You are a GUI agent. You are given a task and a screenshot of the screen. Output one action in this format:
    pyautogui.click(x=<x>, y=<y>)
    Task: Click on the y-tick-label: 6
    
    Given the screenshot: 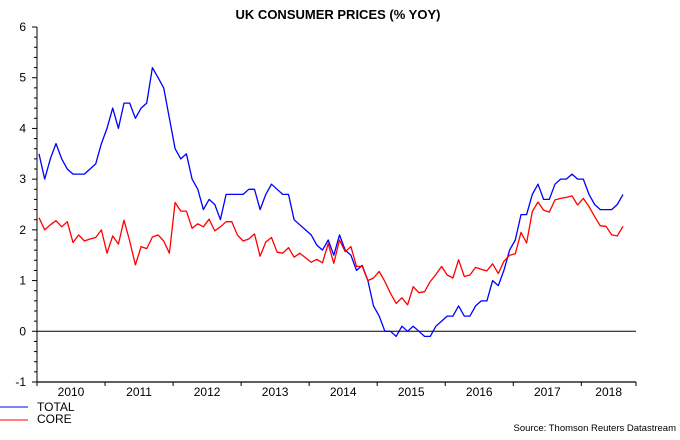 What is the action you would take?
    pyautogui.click(x=22, y=27)
    